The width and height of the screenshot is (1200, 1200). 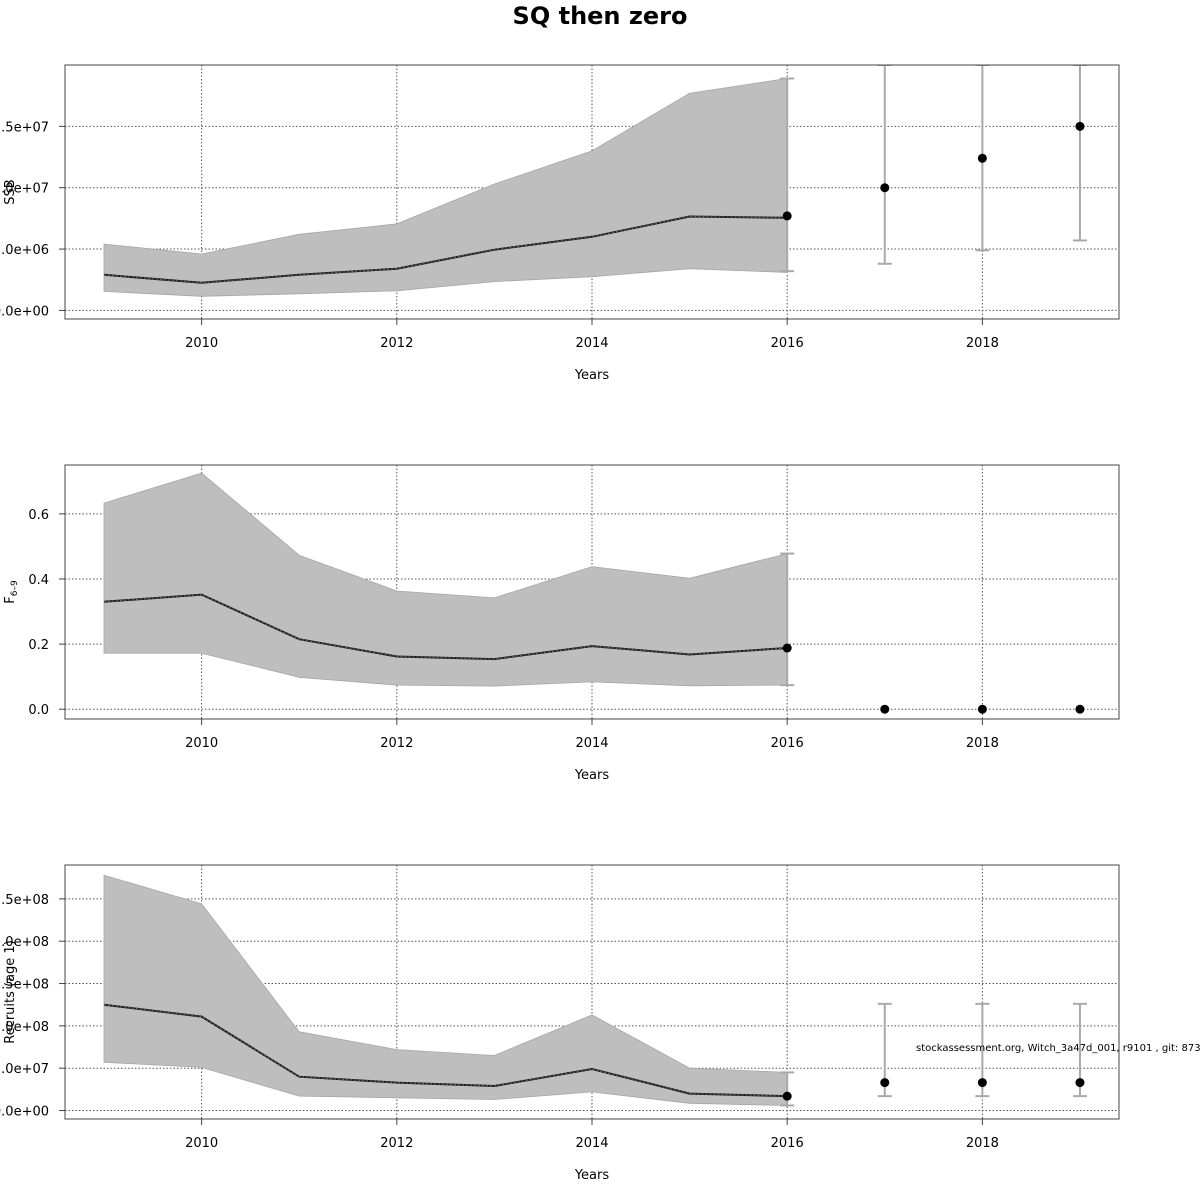 What do you see at coordinates (396, 343) in the screenshot?
I see `ssb-x-tick-label: 2012` at bounding box center [396, 343].